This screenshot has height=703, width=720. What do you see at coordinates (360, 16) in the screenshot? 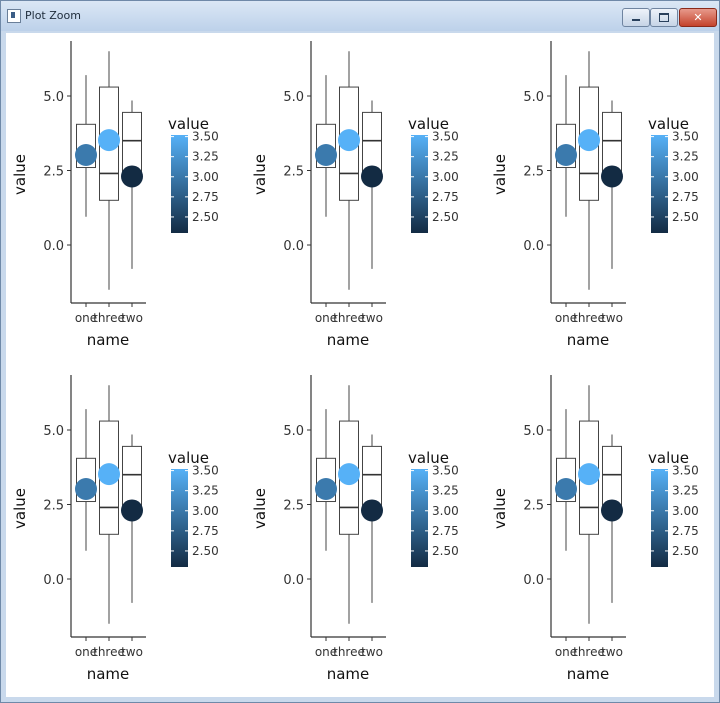
I see `title-bar: Plot Zoom ✕` at bounding box center [360, 16].